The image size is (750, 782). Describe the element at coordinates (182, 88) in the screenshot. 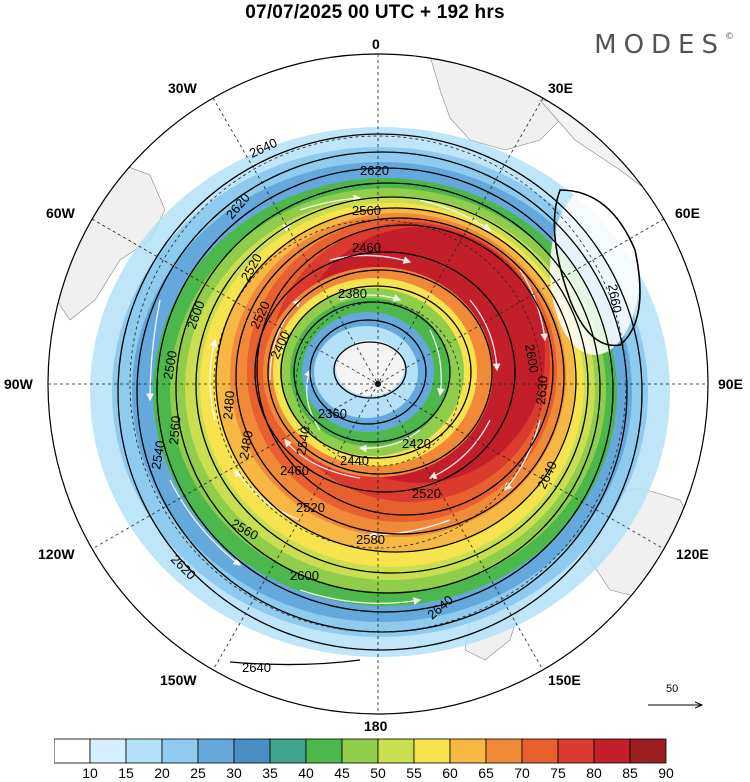

I see `lon-label-30w: 30W` at that location.